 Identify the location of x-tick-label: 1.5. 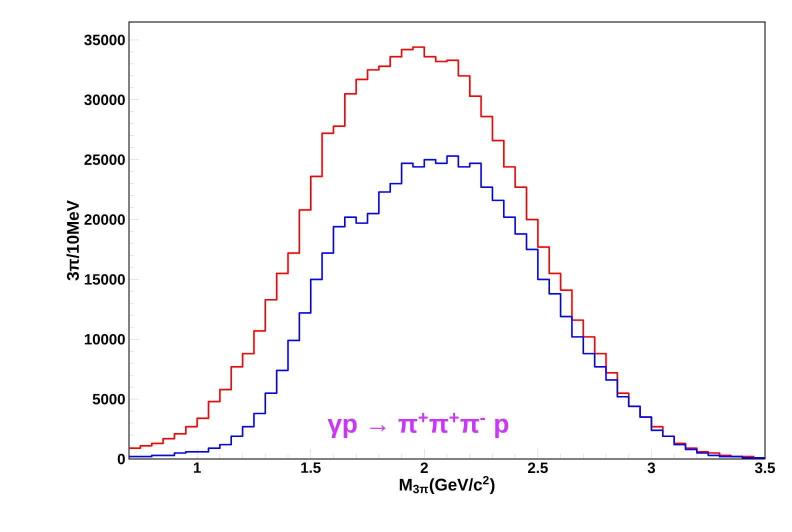
(311, 467).